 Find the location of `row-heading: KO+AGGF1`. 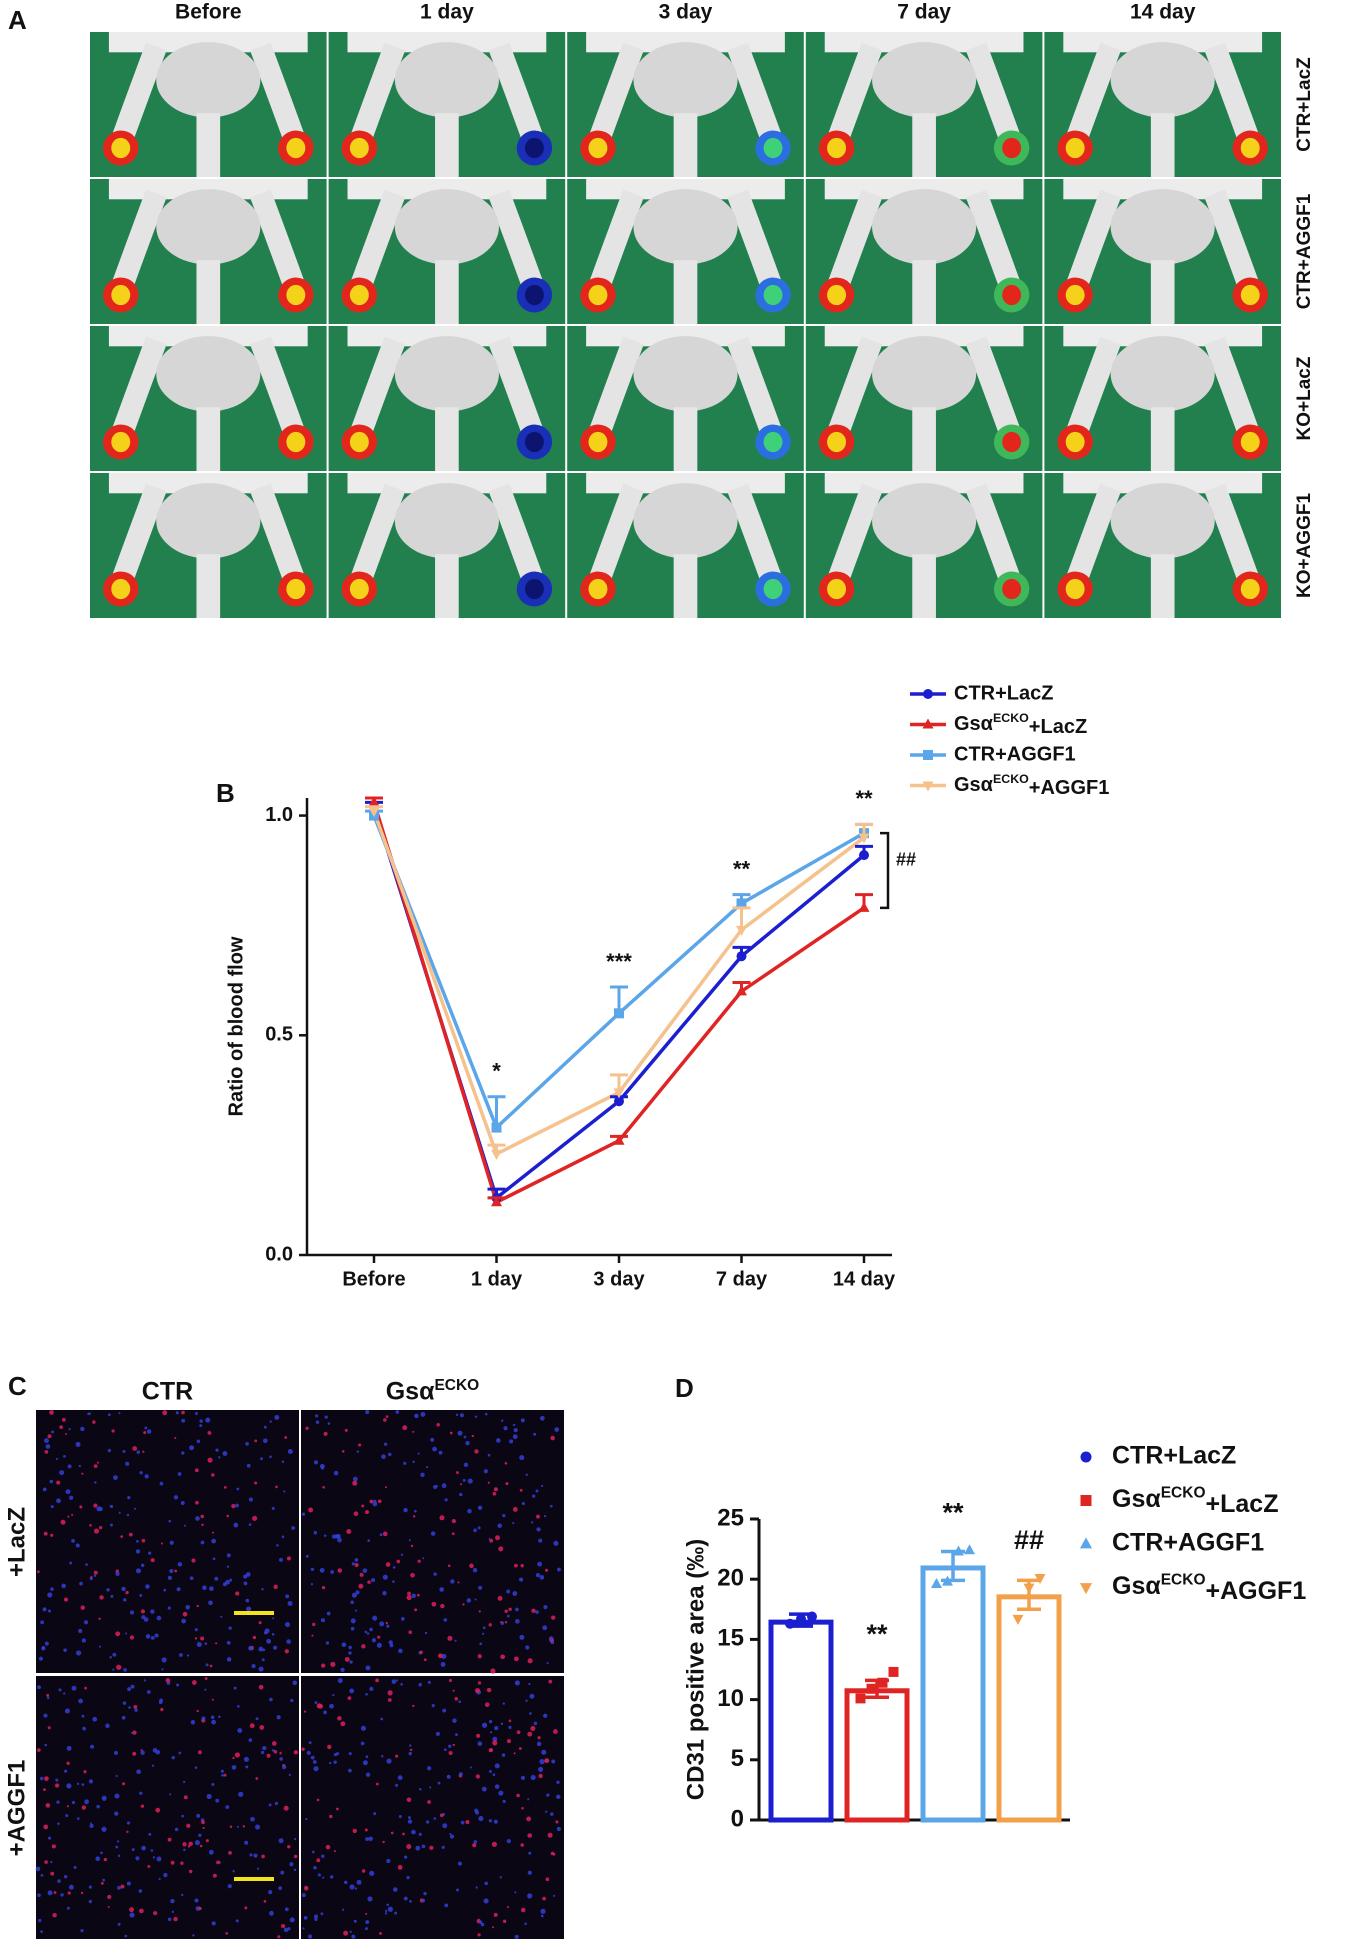

row-heading: KO+AGGF1 is located at coordinates (1304, 545).